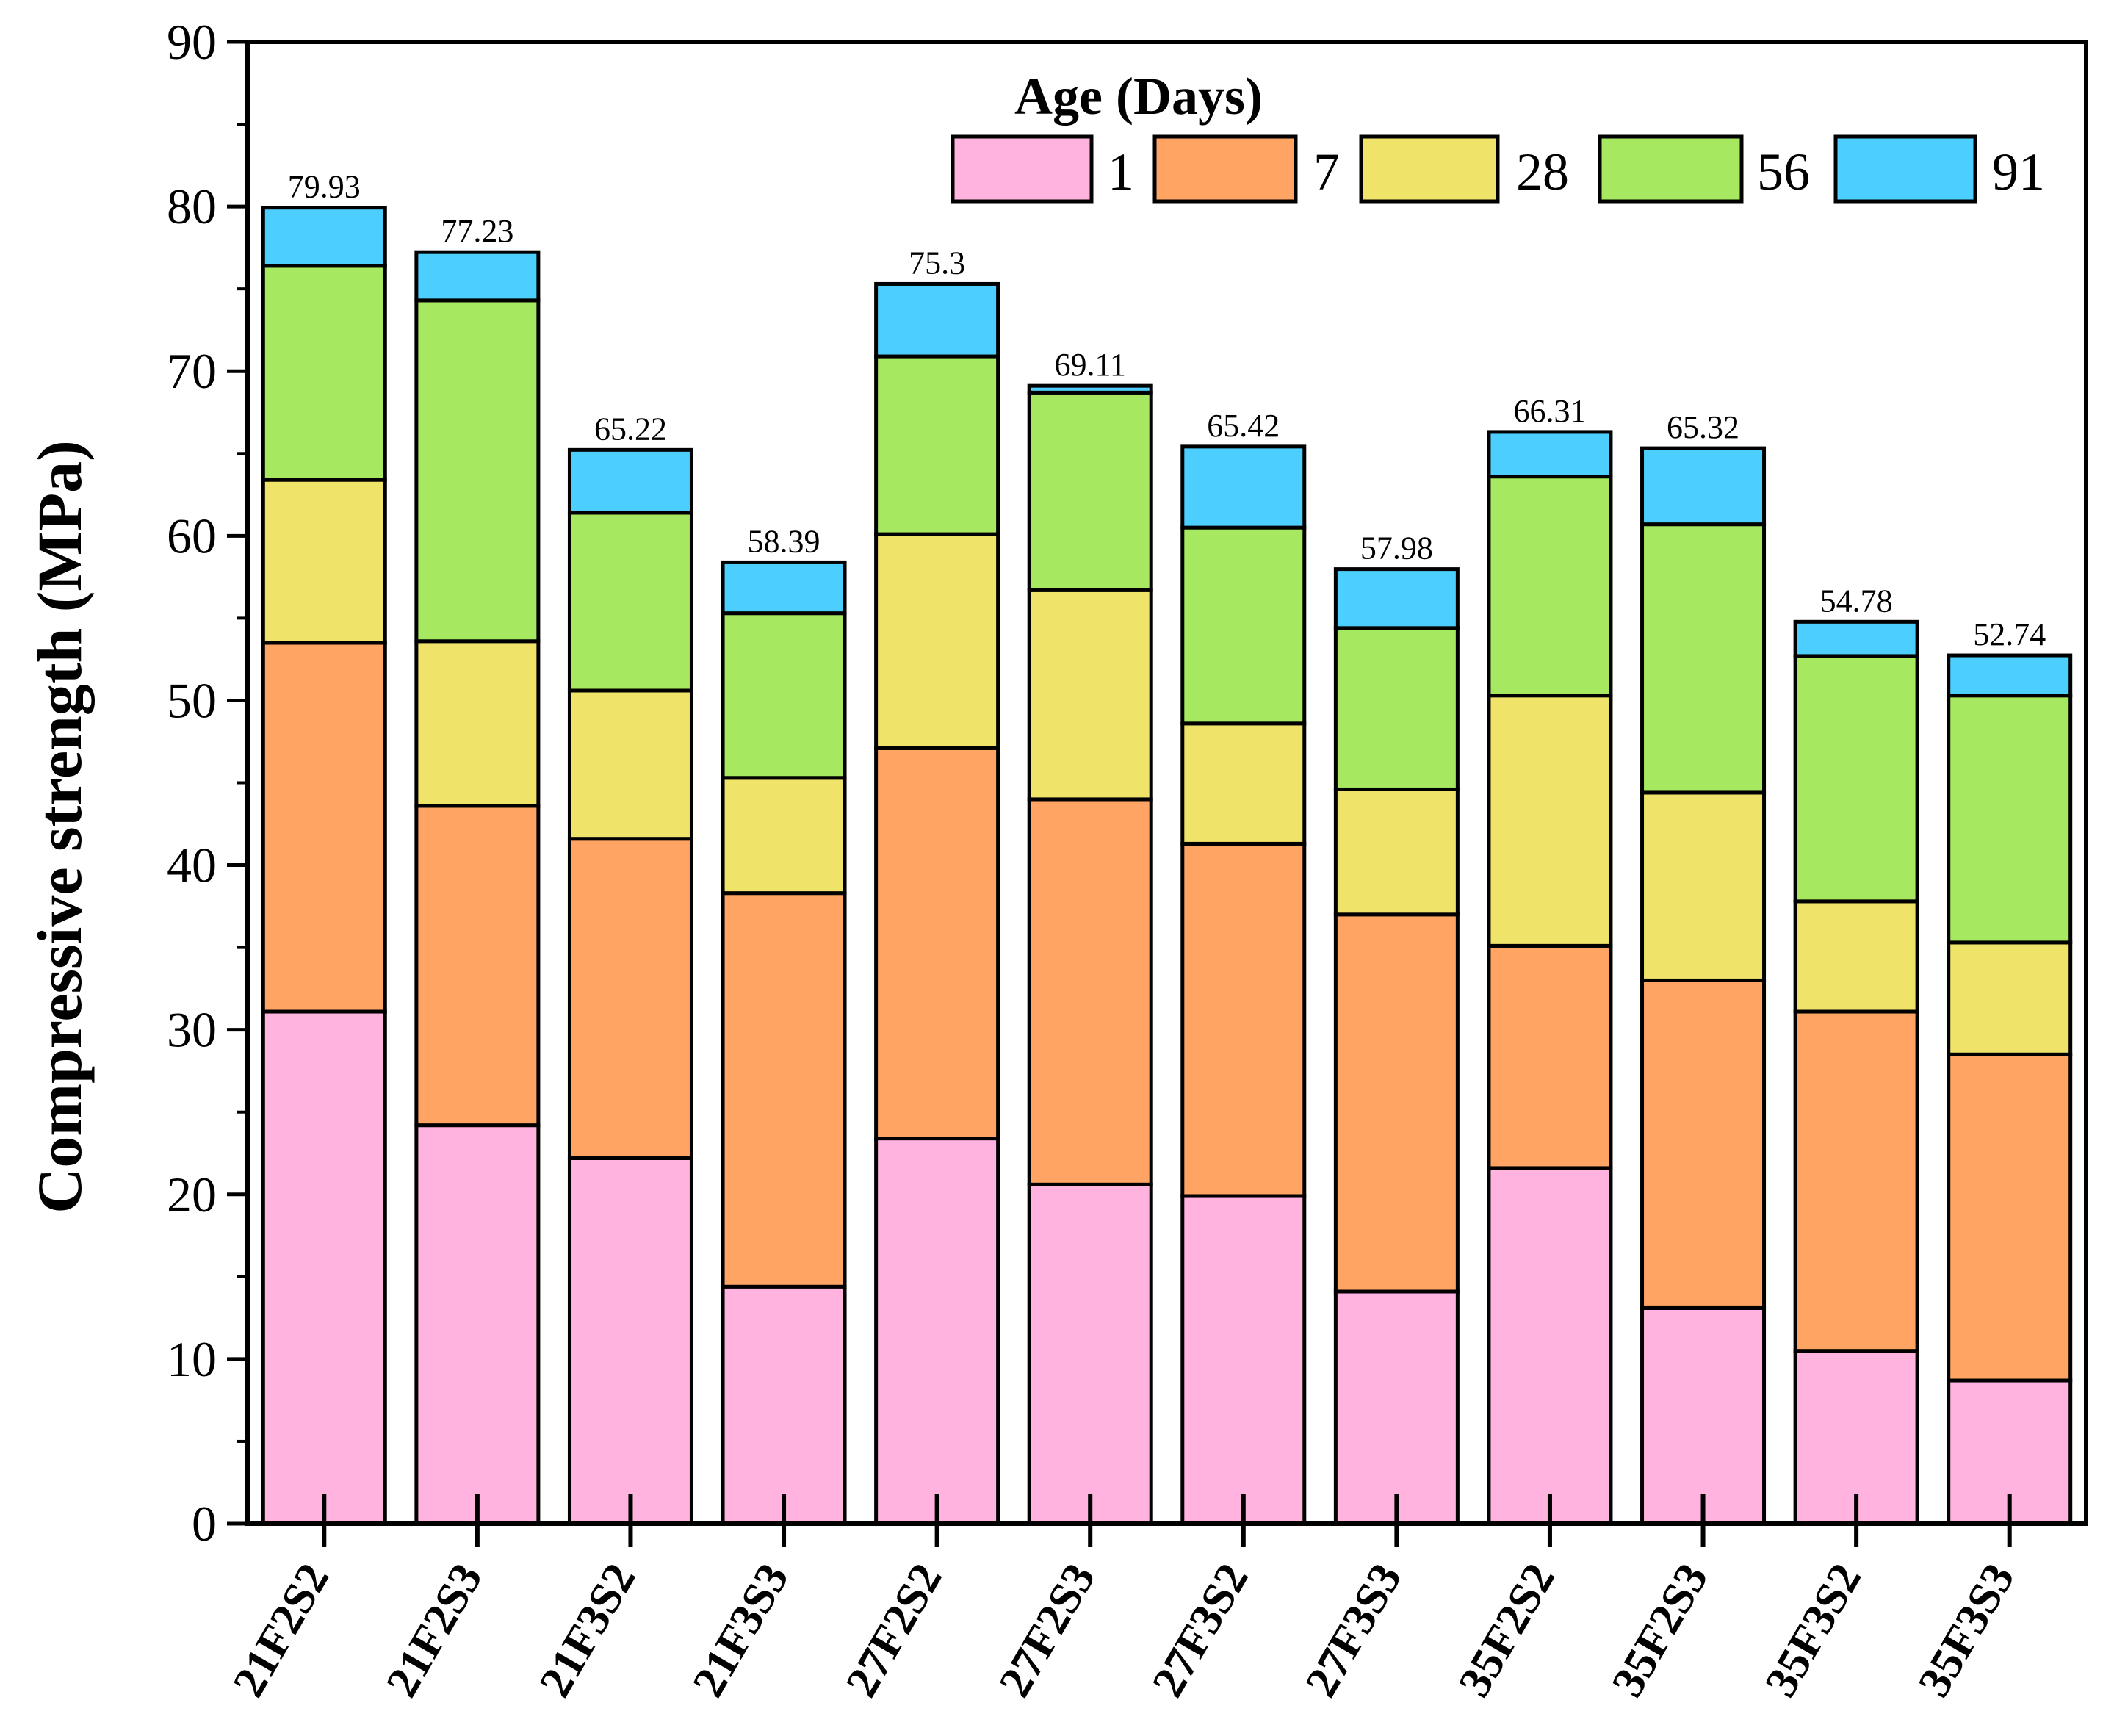  Describe the element at coordinates (192, 371) in the screenshot. I see `y-tick-label: 70` at that location.